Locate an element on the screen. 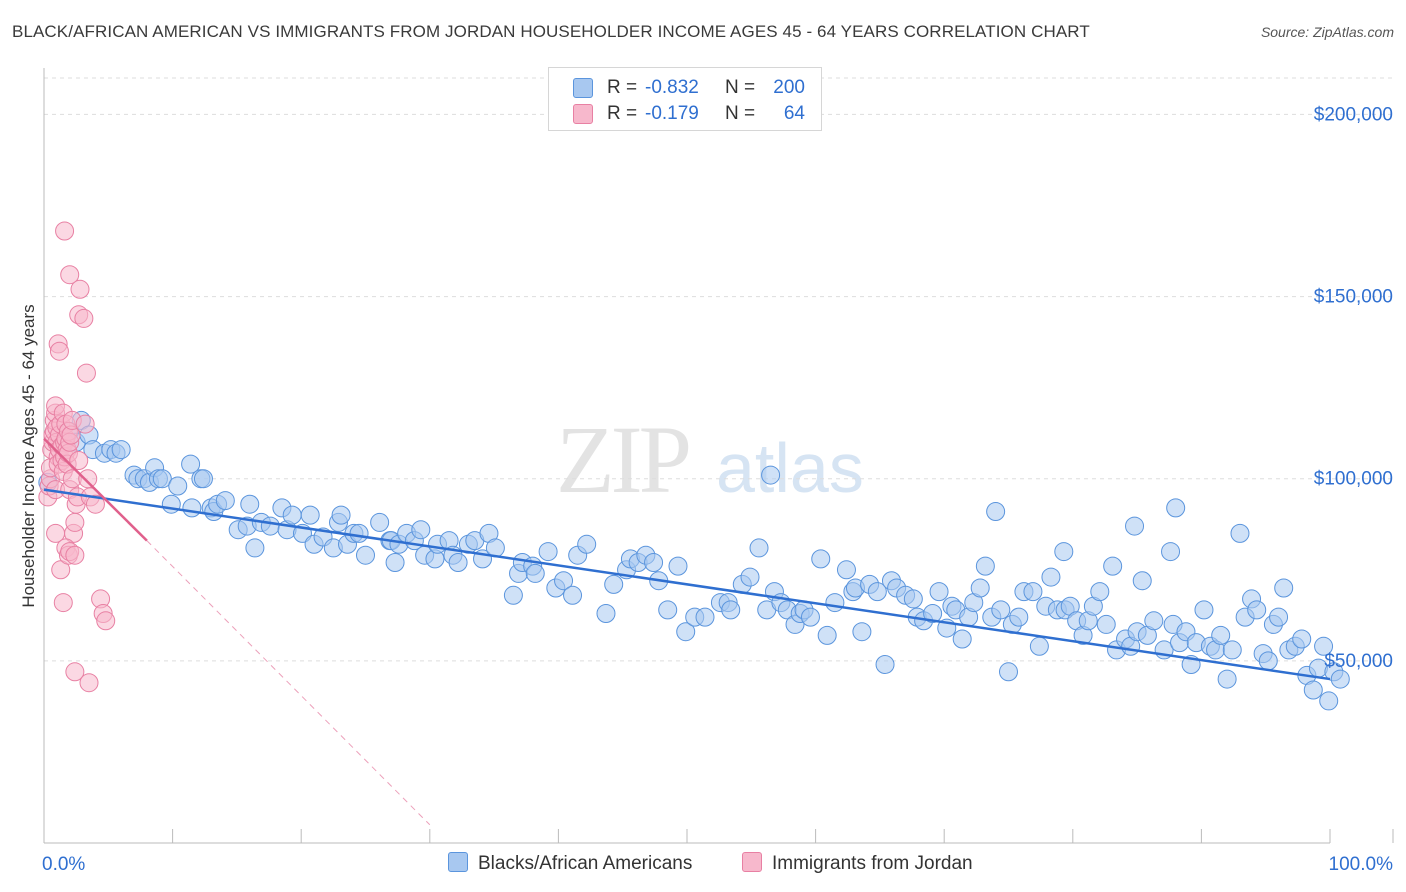 Image resolution: width=1406 pixels, height=892 pixels. legend-row-jordan: R = -0.179 N = 64 is located at coordinates (685, 114).